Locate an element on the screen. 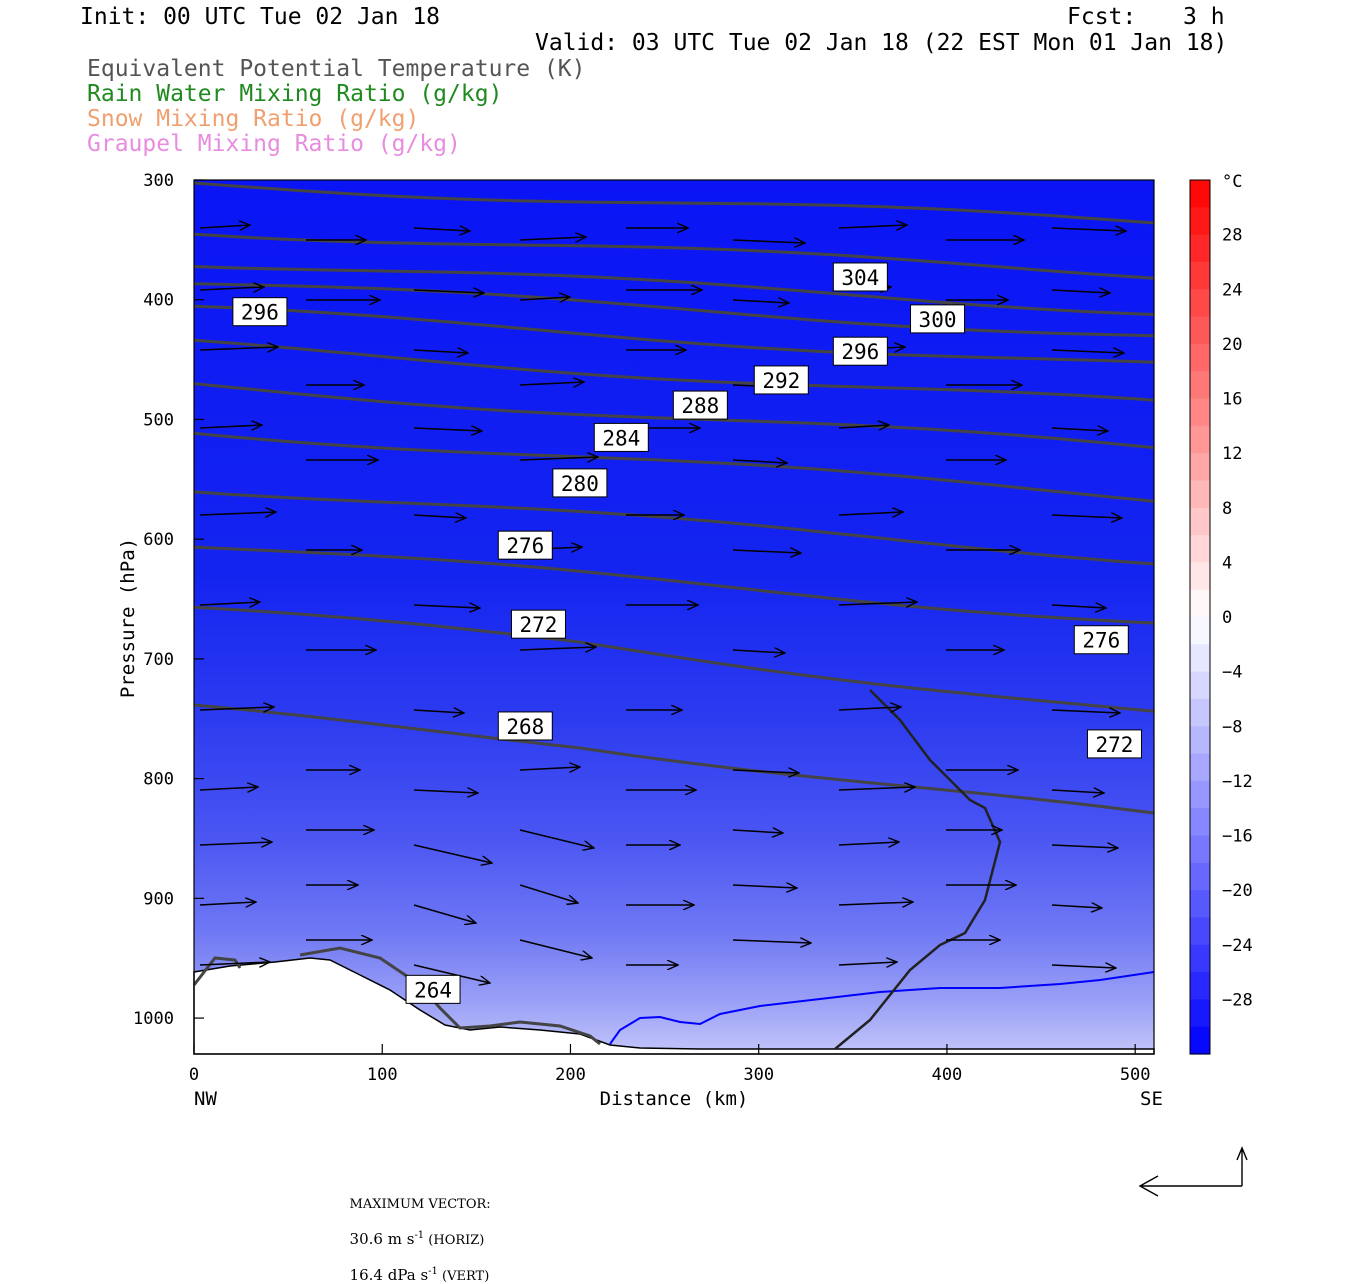  y-tick-label: 400 is located at coordinates (158, 301).